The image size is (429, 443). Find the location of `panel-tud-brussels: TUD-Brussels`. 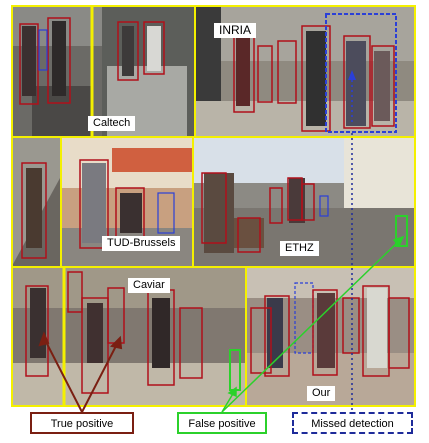

panel-tud-brussels: TUD-Brussels is located at coordinates (127, 202).